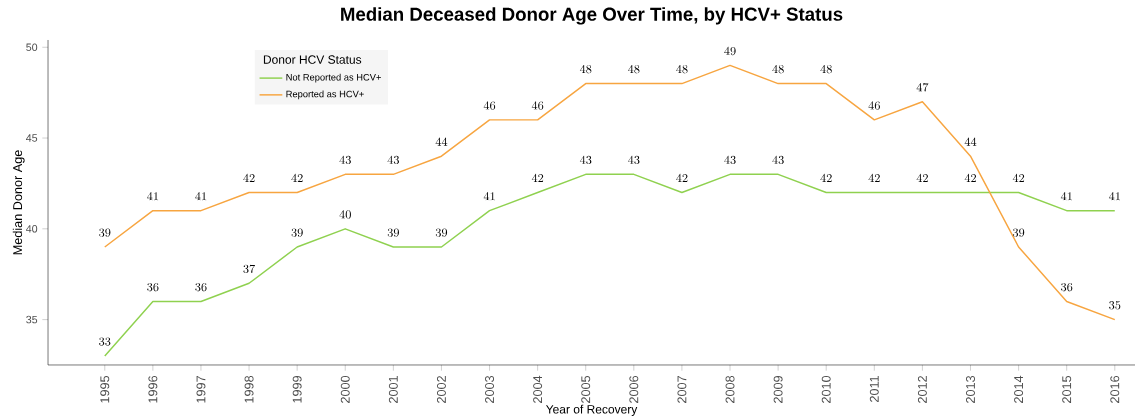 The image size is (1140, 418). What do you see at coordinates (970, 389) in the screenshot?
I see `x-tick-label: 2013` at bounding box center [970, 389].